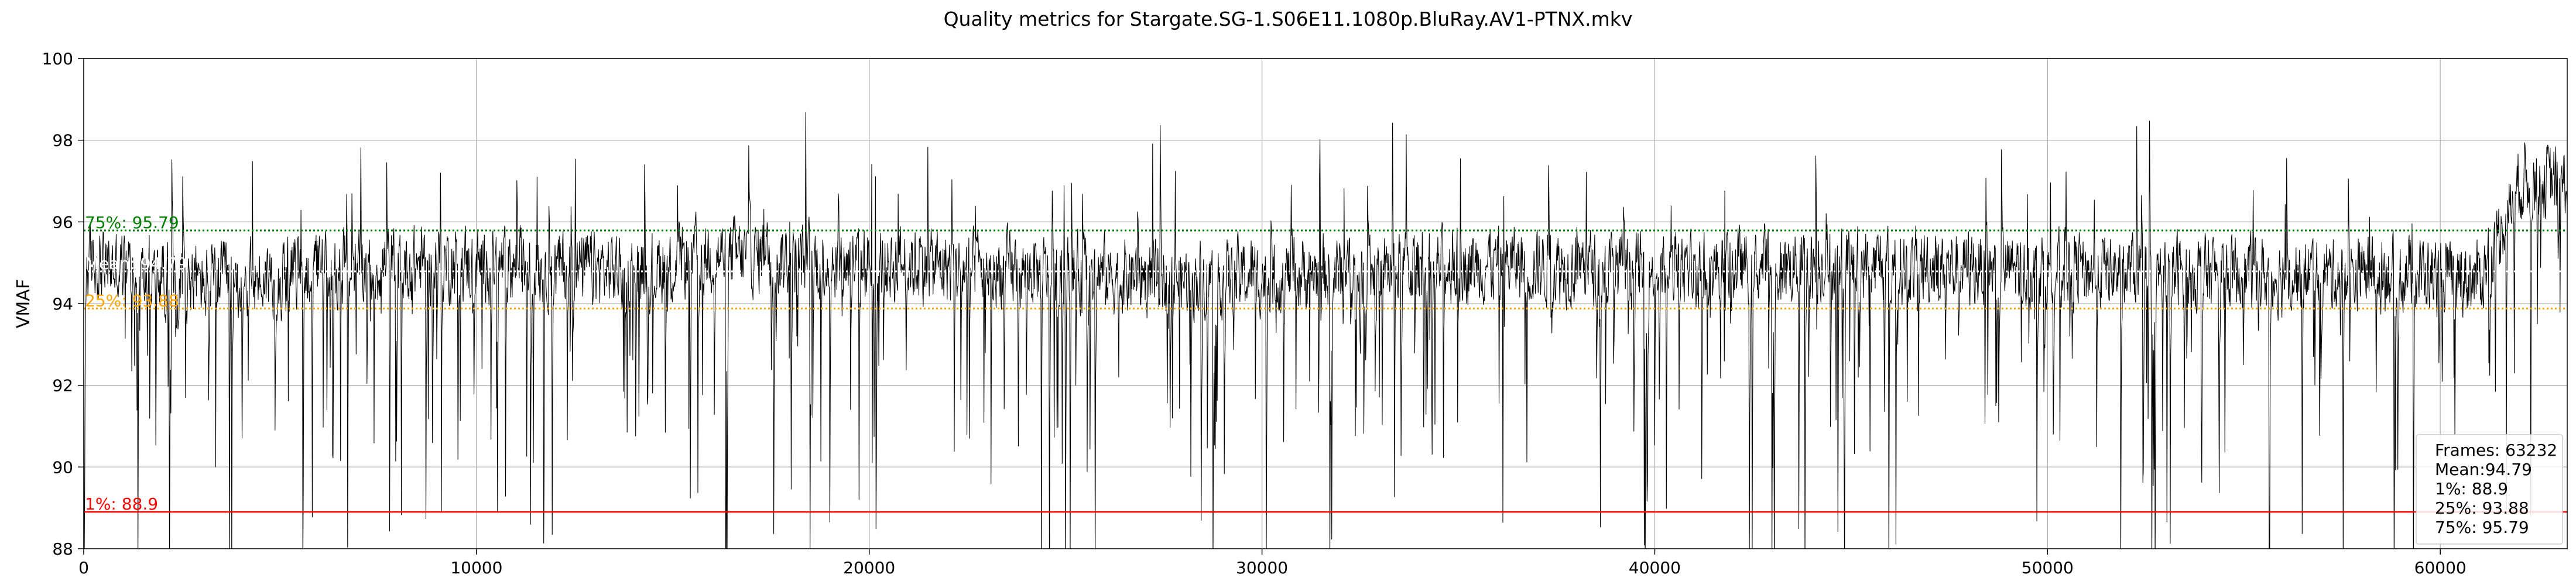  I want to click on y-tick-label: 100, so click(57, 58).